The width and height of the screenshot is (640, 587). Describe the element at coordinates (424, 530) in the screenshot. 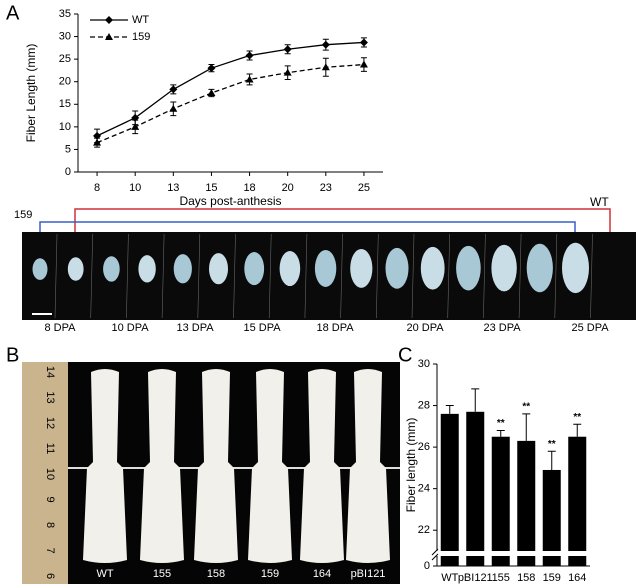

I see `y-tick-label: 22` at that location.